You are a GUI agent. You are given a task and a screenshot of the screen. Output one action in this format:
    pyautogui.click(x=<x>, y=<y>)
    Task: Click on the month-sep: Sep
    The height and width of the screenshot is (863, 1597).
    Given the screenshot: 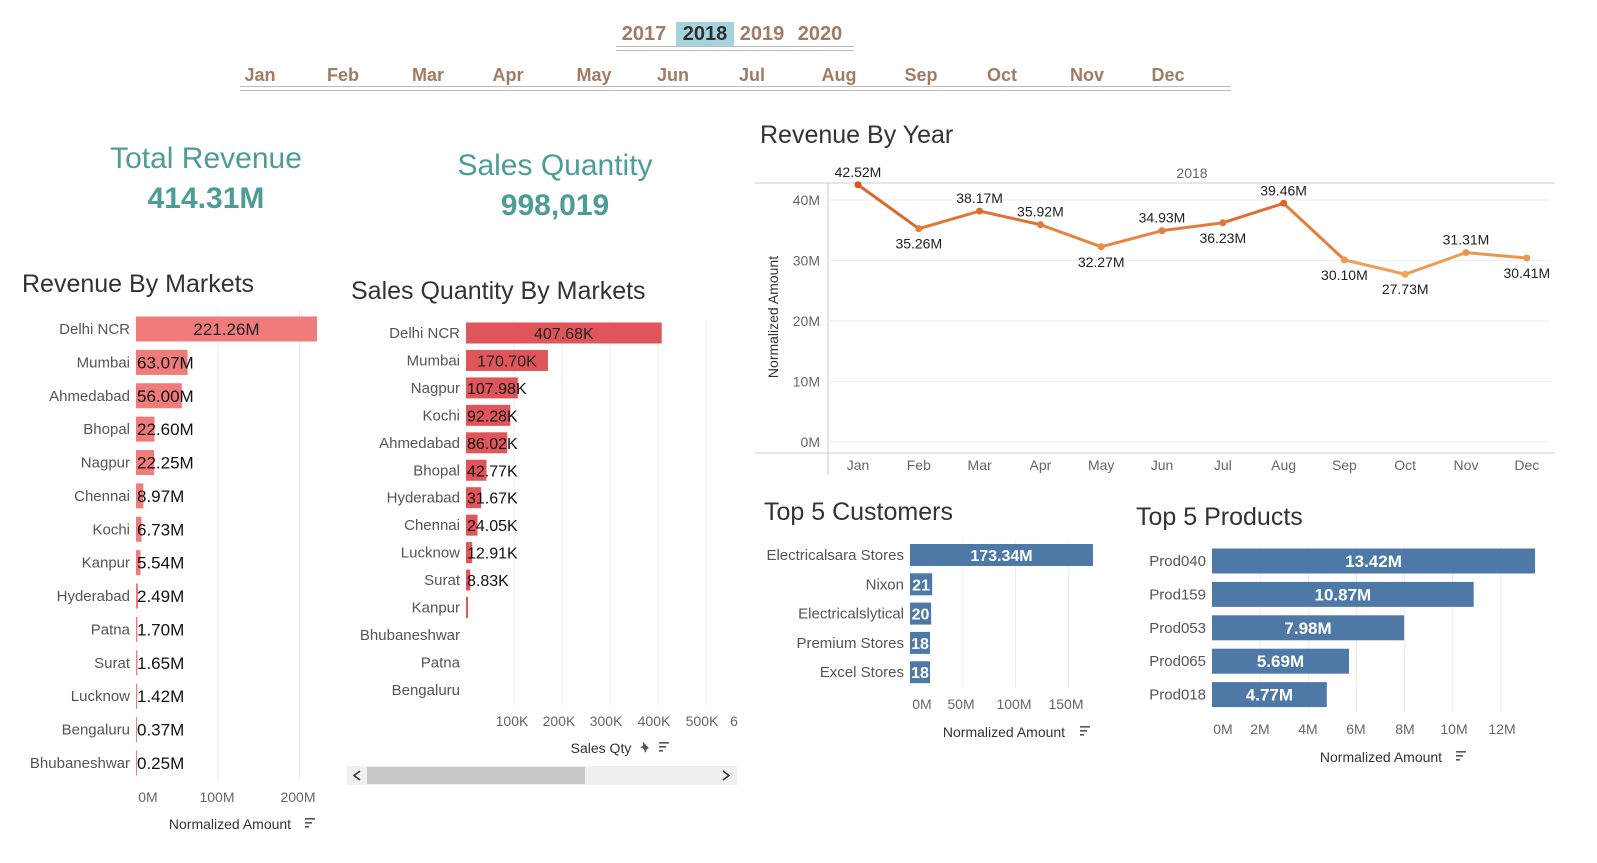 What is the action you would take?
    pyautogui.click(x=921, y=75)
    